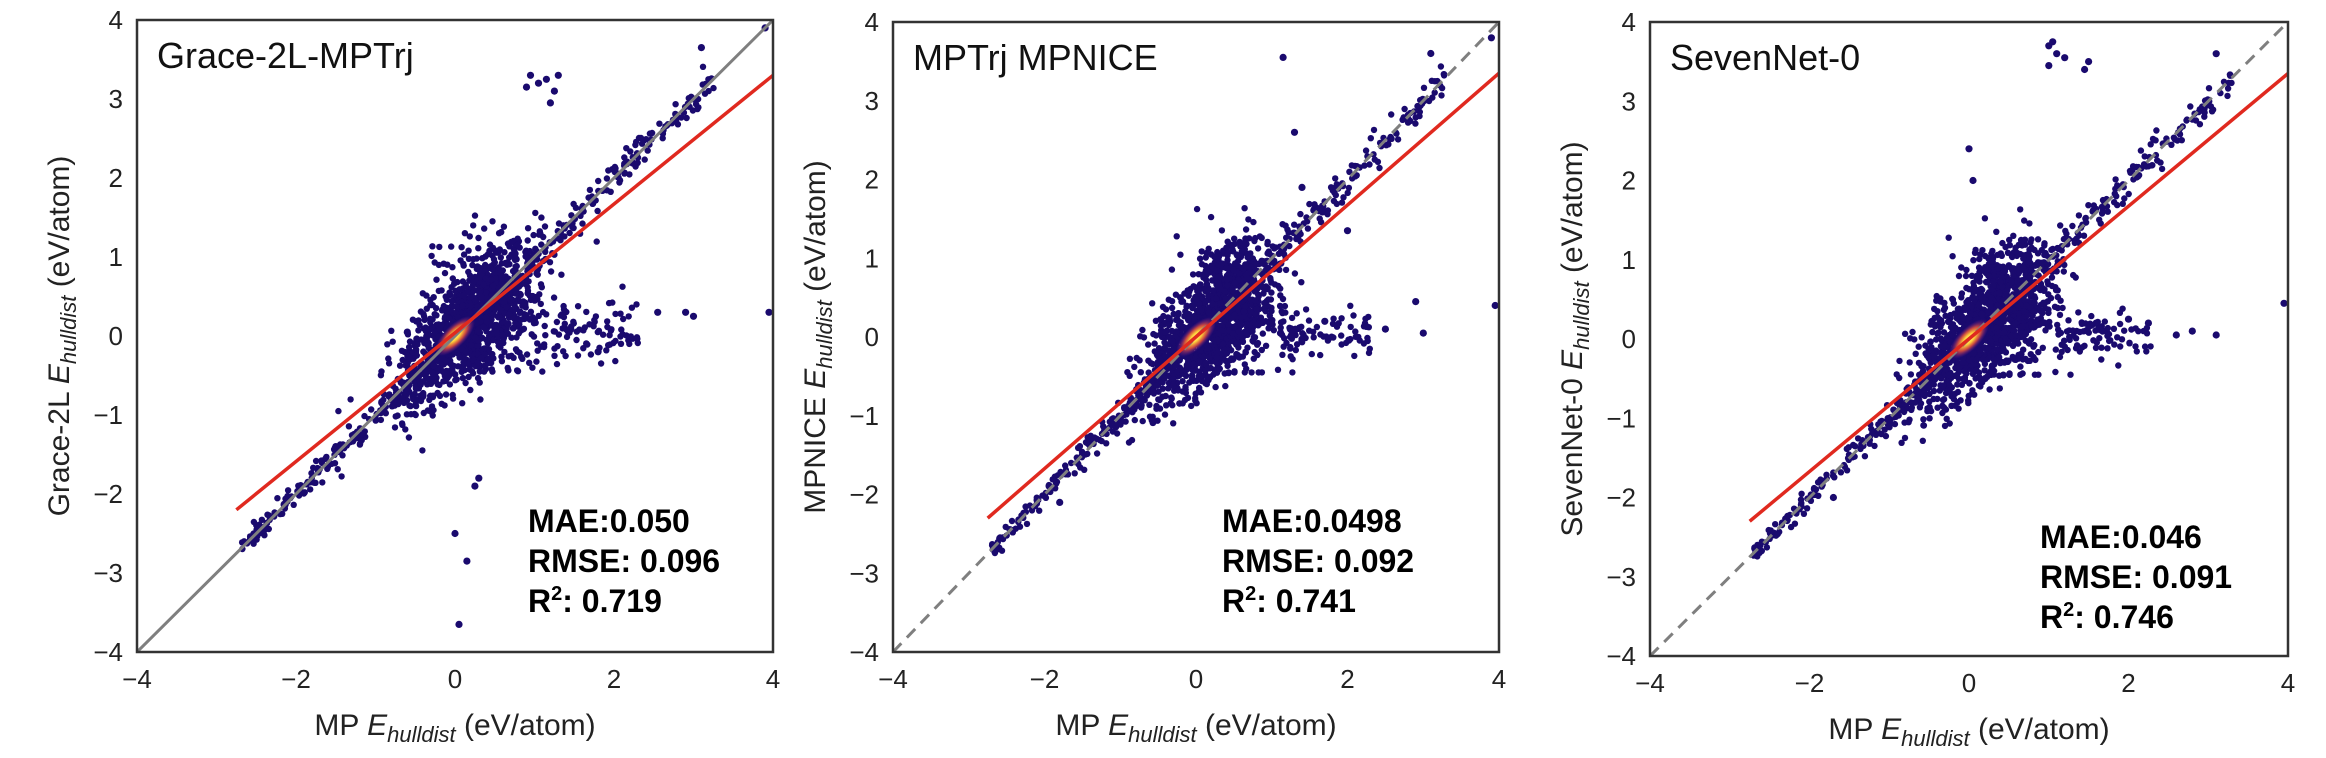 The height and width of the screenshot is (758, 2326). I want to click on y-tick-label: 2, so click(116, 178).